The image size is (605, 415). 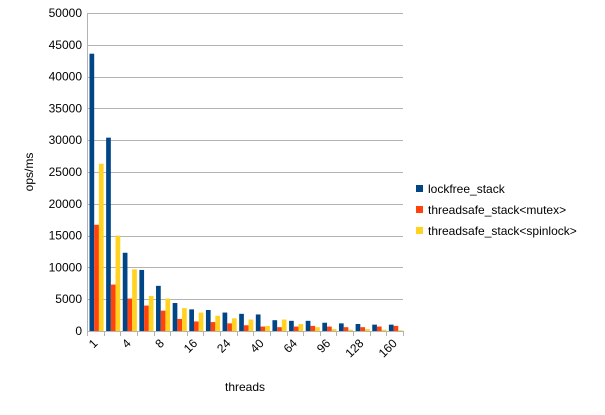 I want to click on legend-item: threadsafe_stack<mutex>, so click(x=496, y=209).